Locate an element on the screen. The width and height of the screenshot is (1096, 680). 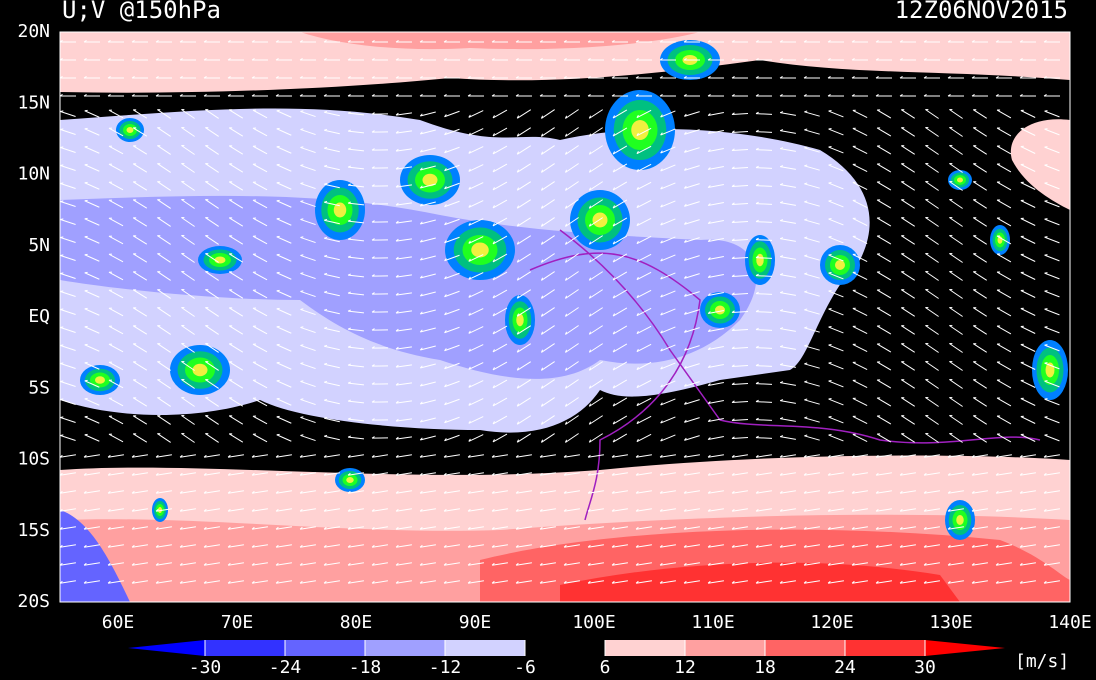
lat-label: 10N is located at coordinates (33, 174).